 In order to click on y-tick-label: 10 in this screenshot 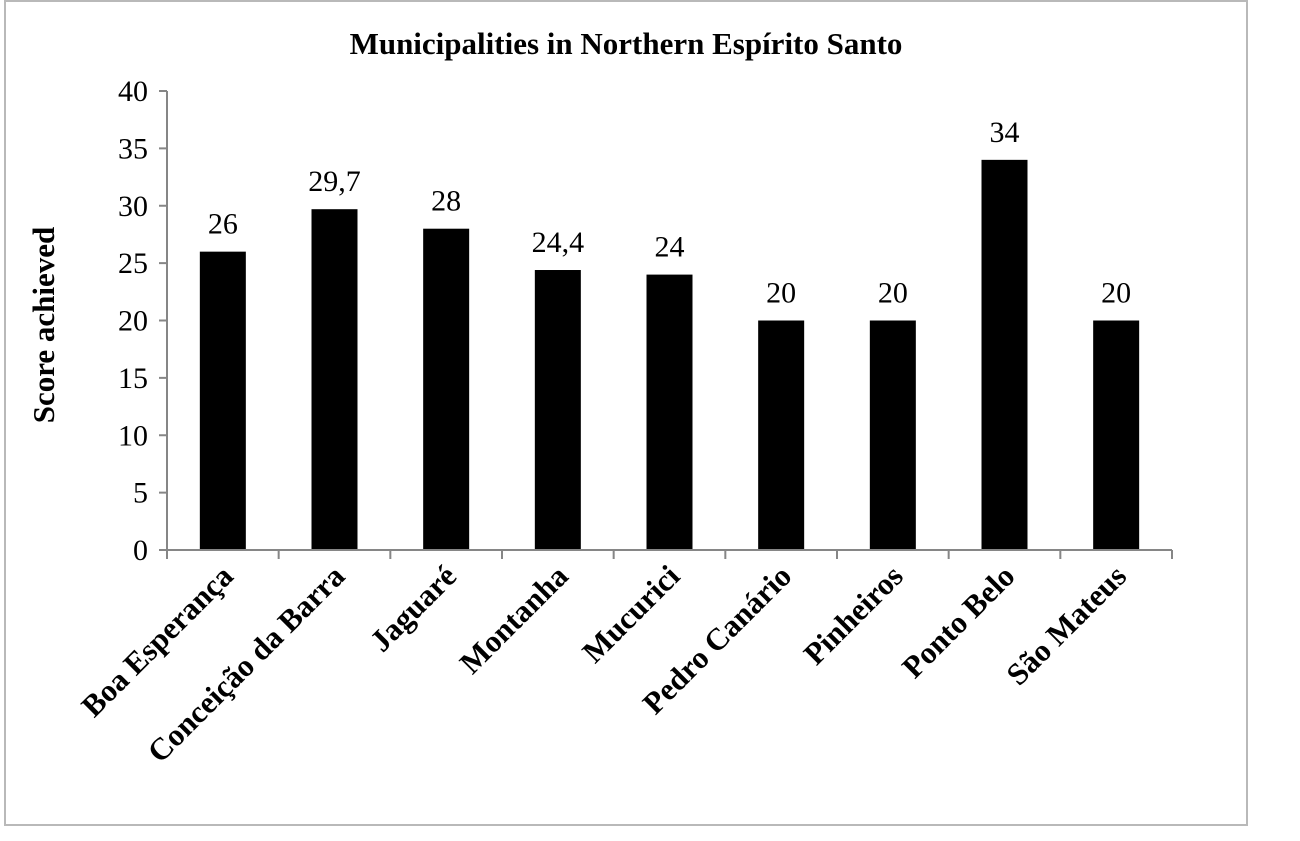, I will do `click(133, 435)`.